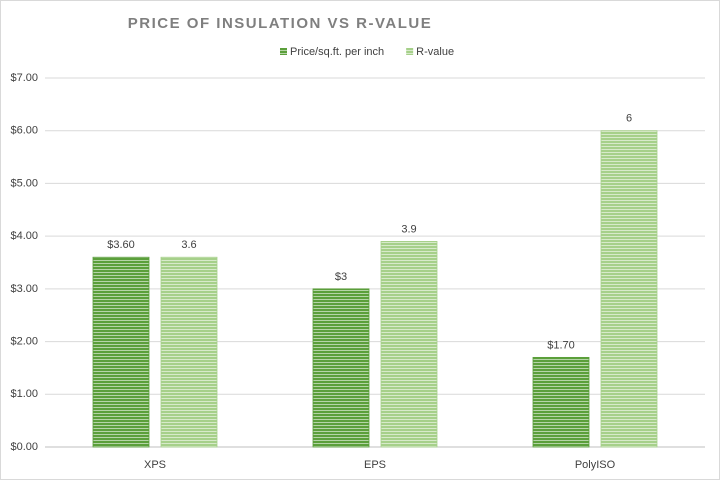 Image resolution: width=720 pixels, height=480 pixels. What do you see at coordinates (595, 465) in the screenshot?
I see `x-tick-label: PolyISO` at bounding box center [595, 465].